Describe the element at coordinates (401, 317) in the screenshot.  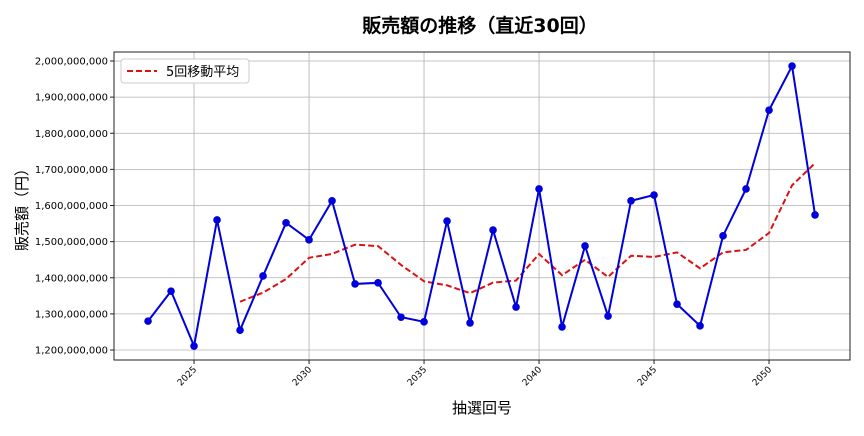
I see `sales-point-2034` at that location.